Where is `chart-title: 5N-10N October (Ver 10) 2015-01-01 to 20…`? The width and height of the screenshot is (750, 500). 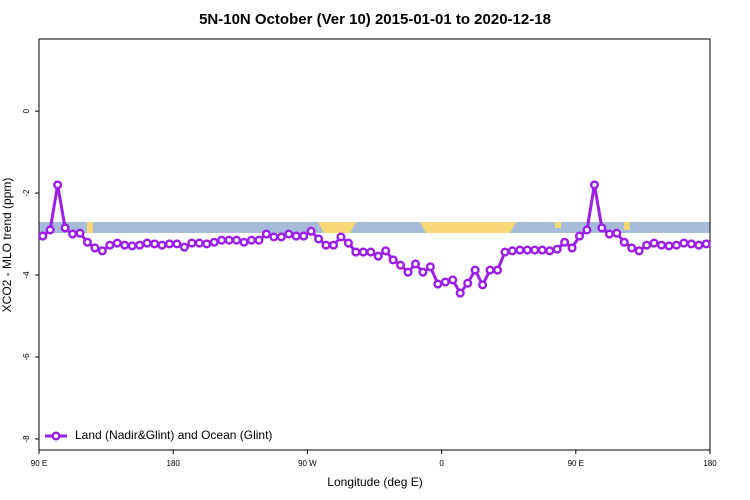 chart-title: 5N-10N October (Ver 10) 2015-01-01 to 20… is located at coordinates (375, 19).